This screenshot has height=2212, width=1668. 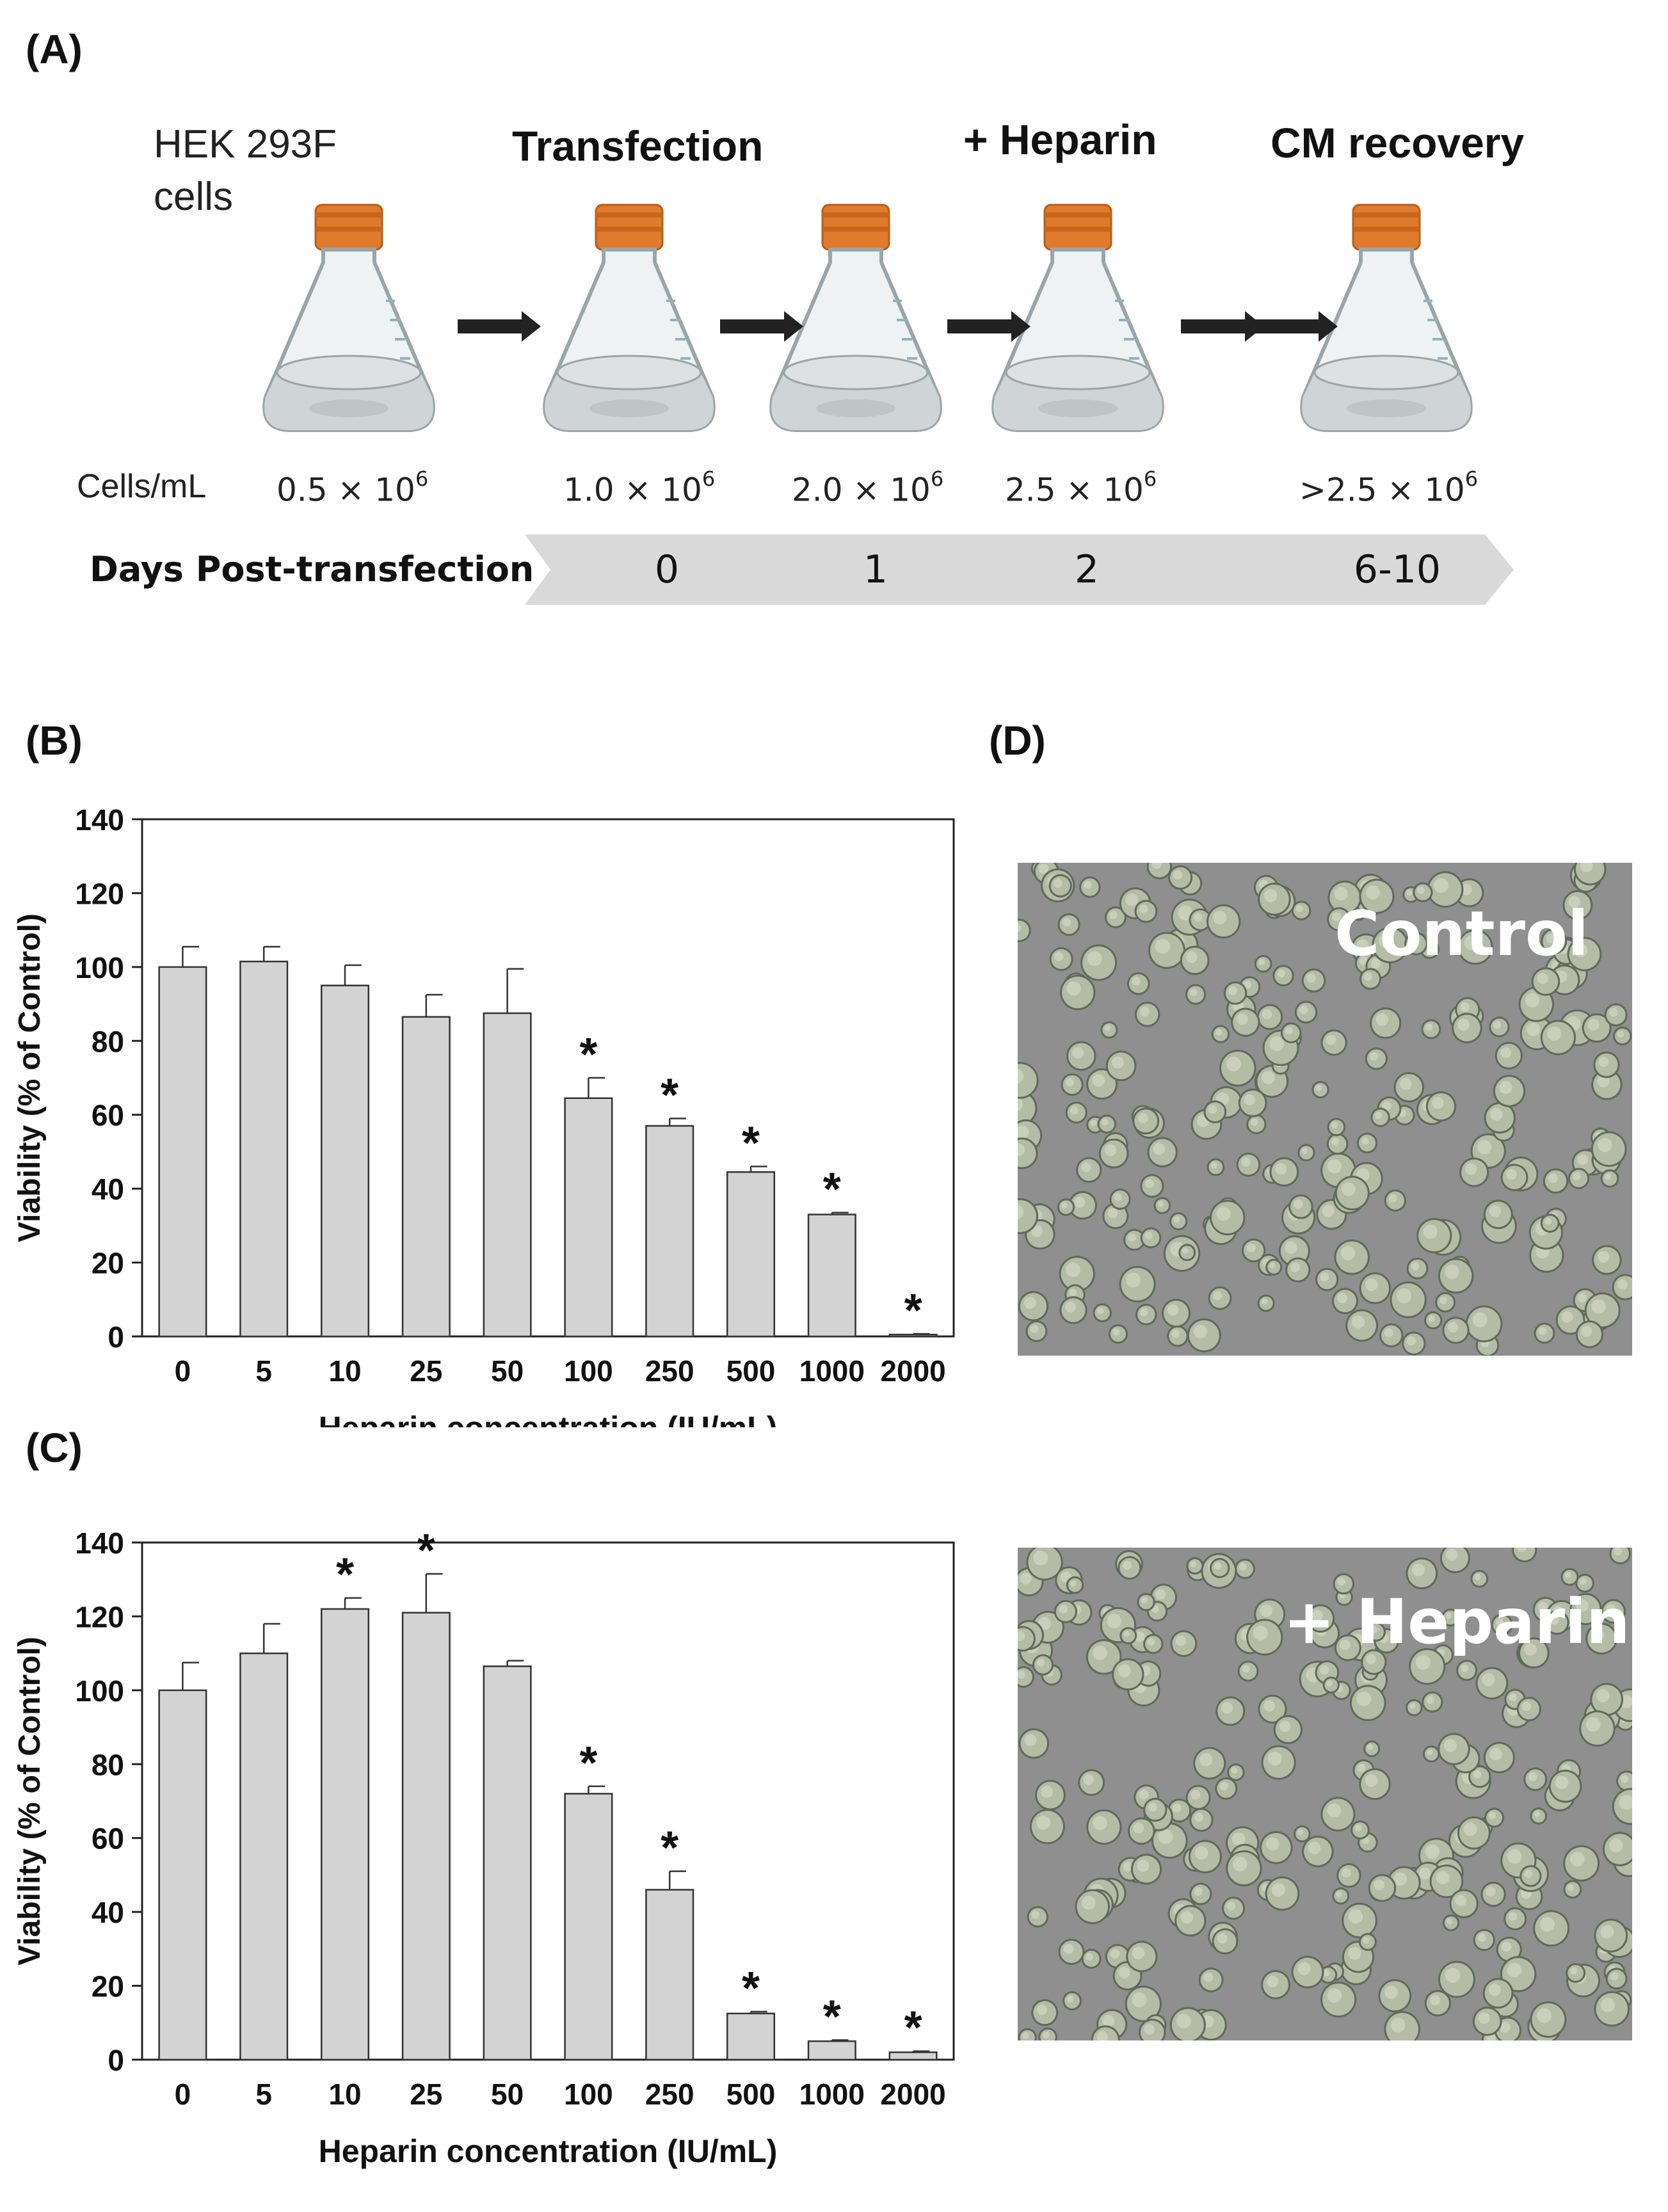 What do you see at coordinates (868, 488) in the screenshot?
I see `density-2: 2.0 × 106` at bounding box center [868, 488].